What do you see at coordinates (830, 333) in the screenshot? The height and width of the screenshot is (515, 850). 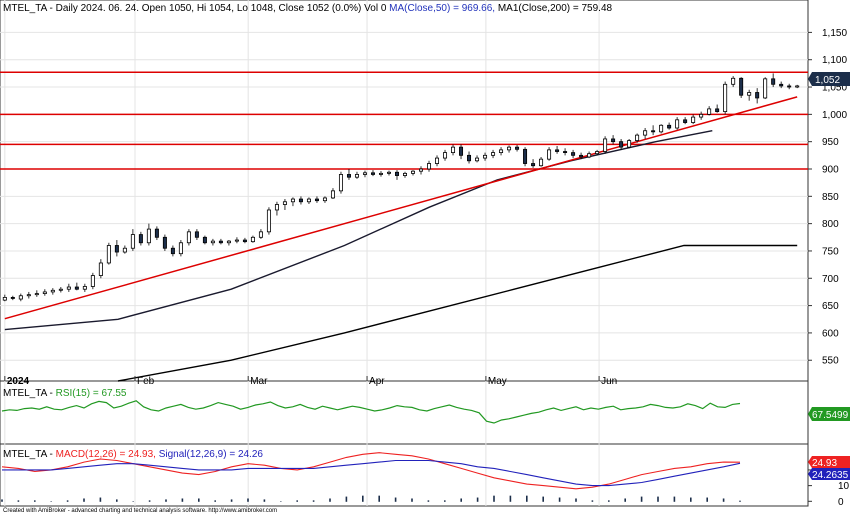 I see `price-tick-label: 600` at bounding box center [830, 333].